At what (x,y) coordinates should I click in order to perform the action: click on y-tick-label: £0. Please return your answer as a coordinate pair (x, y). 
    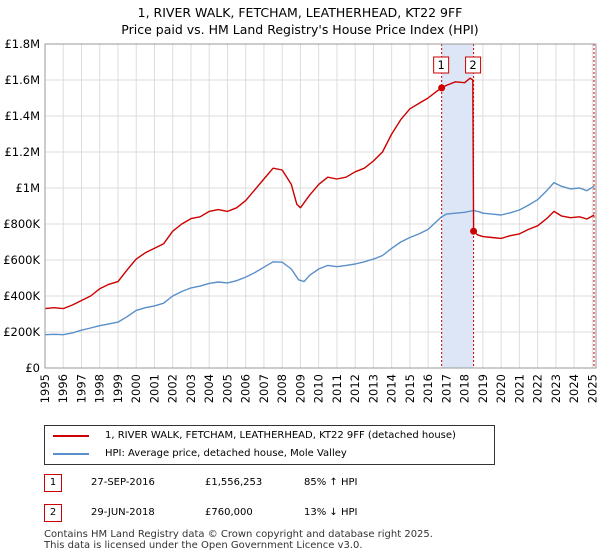
    Looking at the image, I should click on (32, 368).